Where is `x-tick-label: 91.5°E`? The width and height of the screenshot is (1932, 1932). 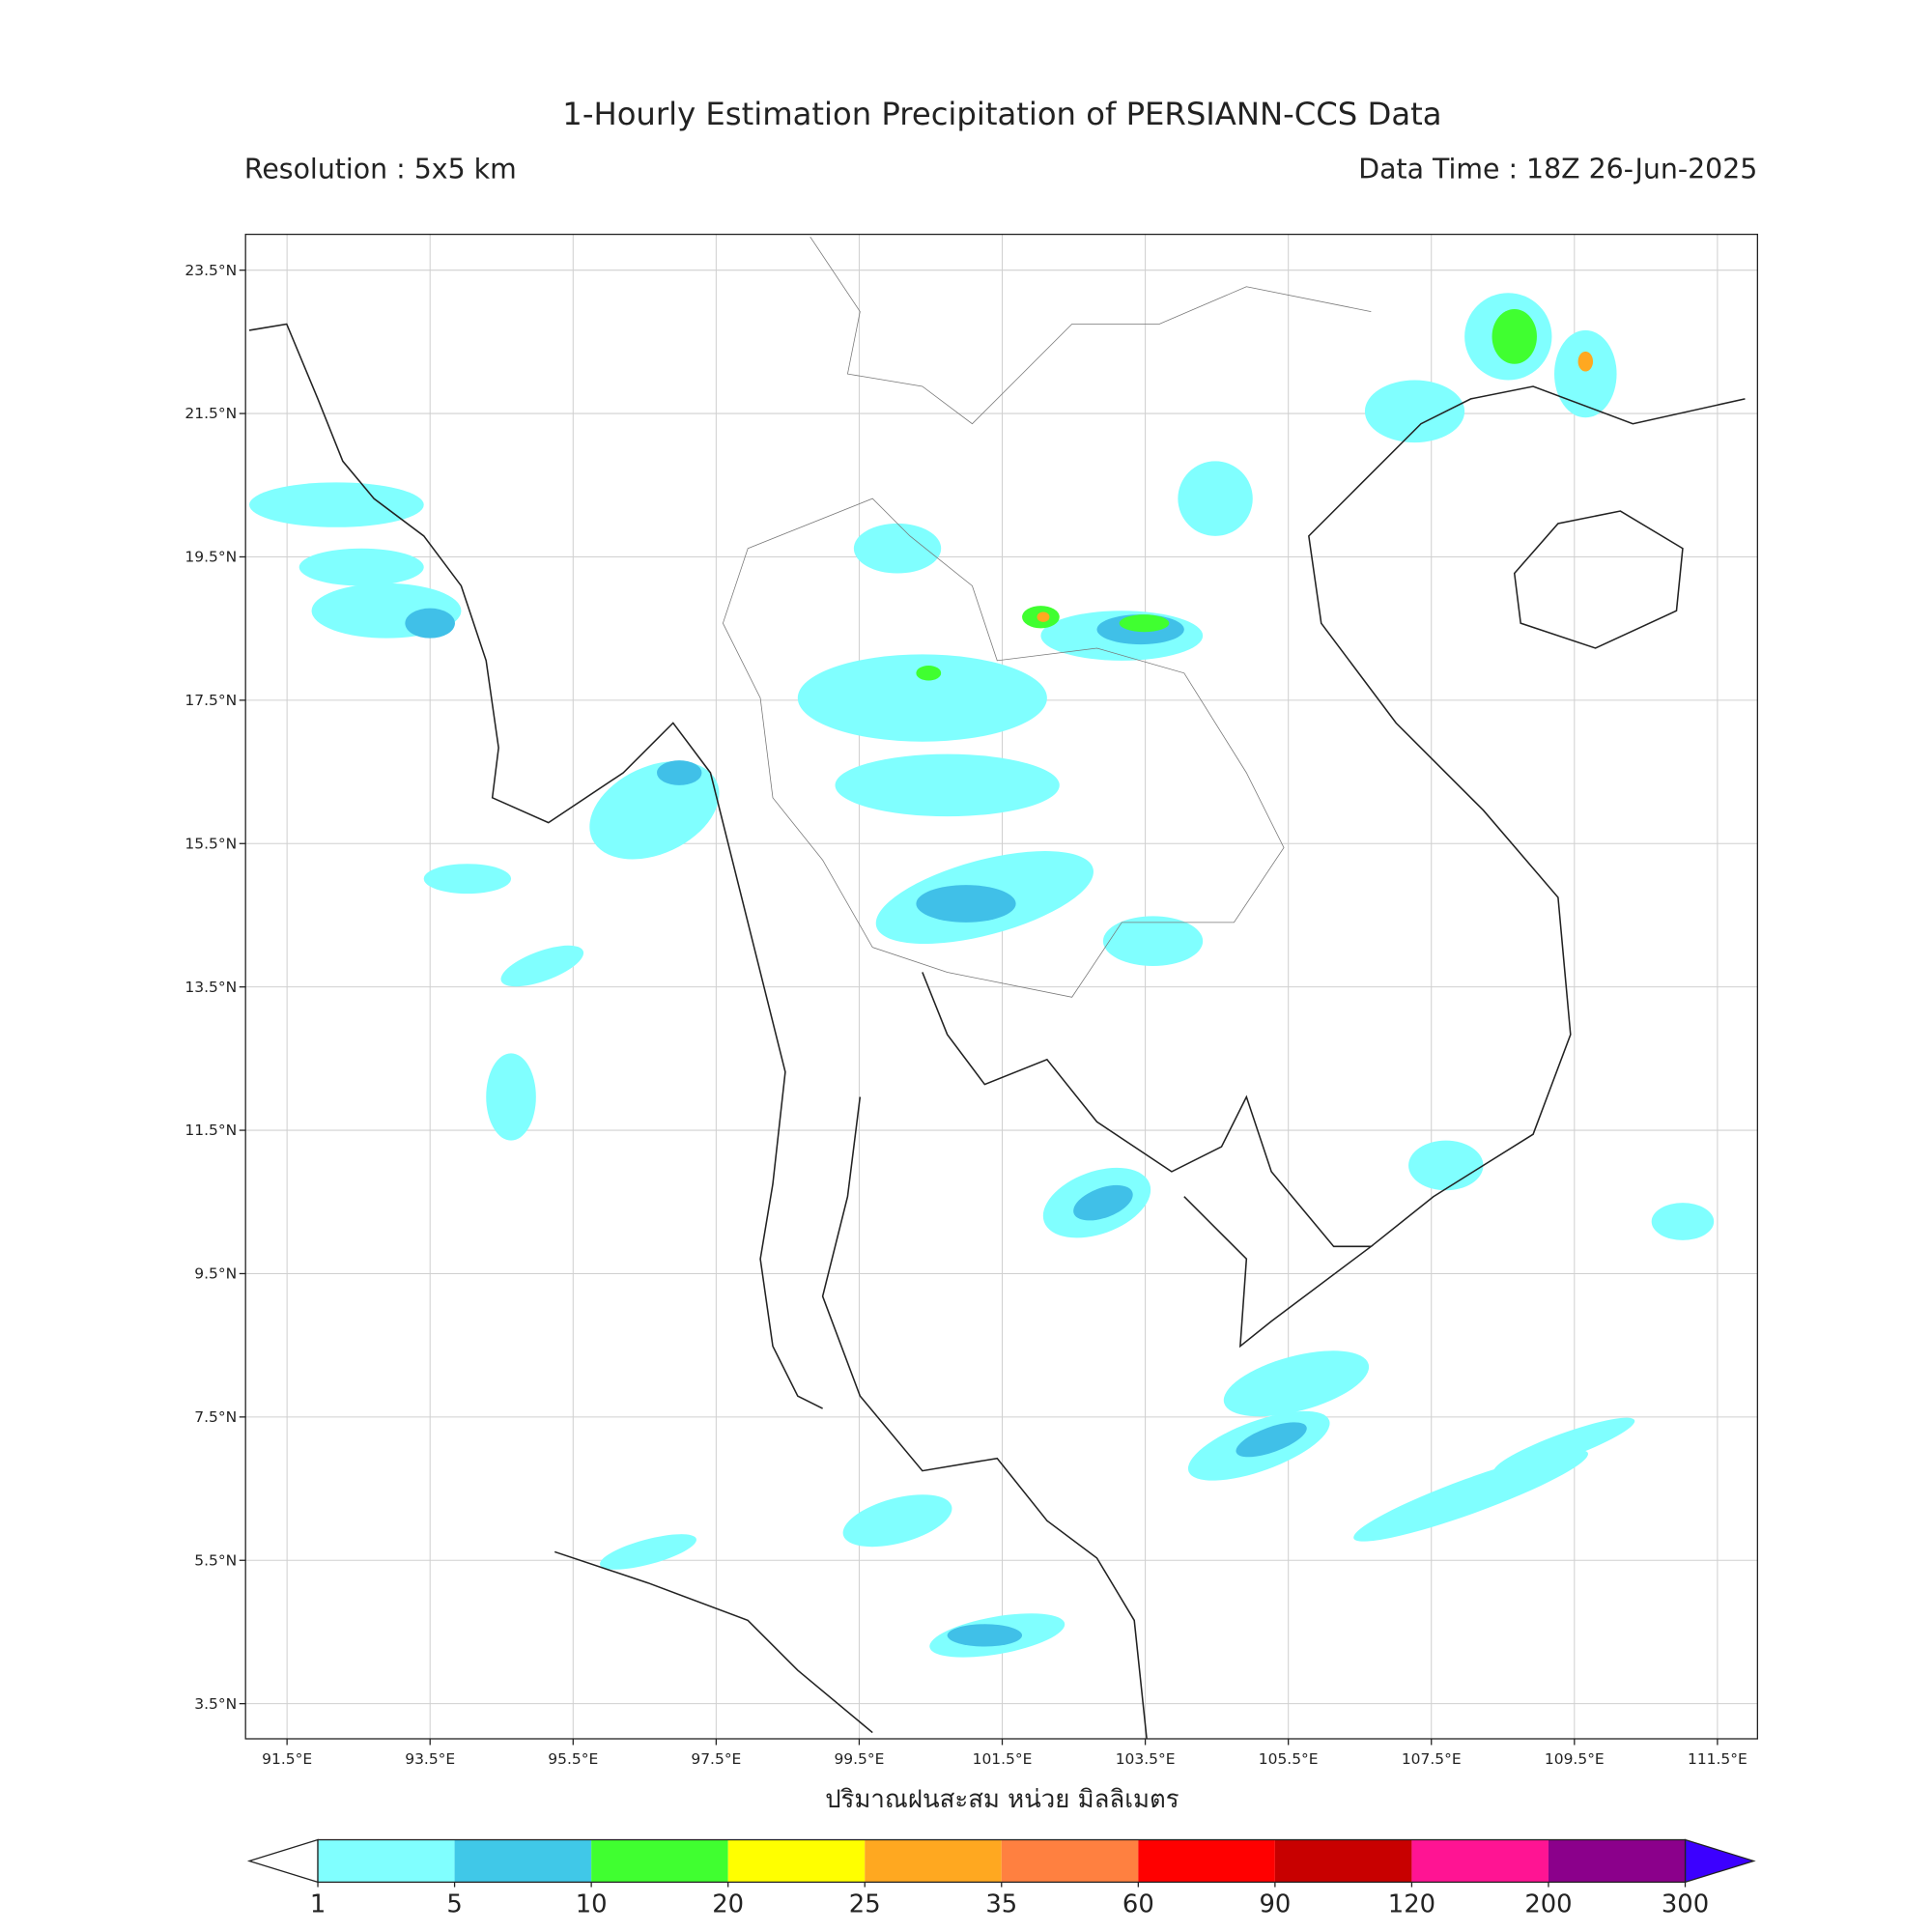
x-tick-label: 91.5°E is located at coordinates (287, 1759).